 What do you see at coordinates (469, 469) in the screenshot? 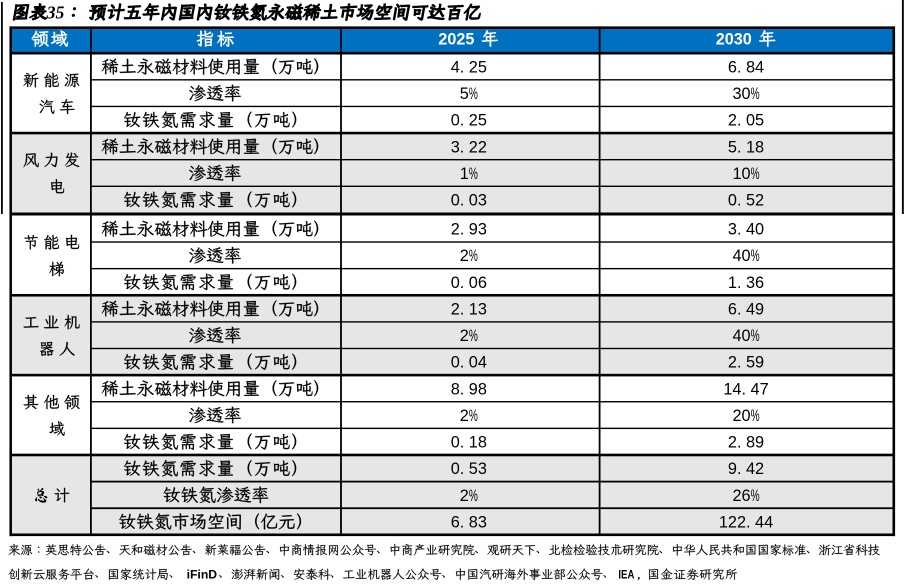
I see `svg-text: 0. 53` at bounding box center [469, 469].